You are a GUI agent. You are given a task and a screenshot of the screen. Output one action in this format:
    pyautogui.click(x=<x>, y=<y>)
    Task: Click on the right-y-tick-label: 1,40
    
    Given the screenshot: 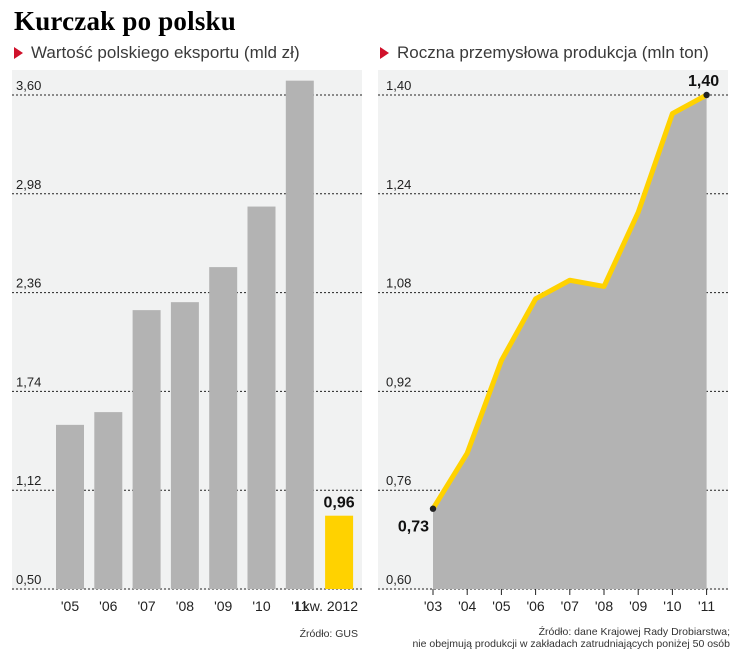 What is the action you would take?
    pyautogui.click(x=398, y=85)
    